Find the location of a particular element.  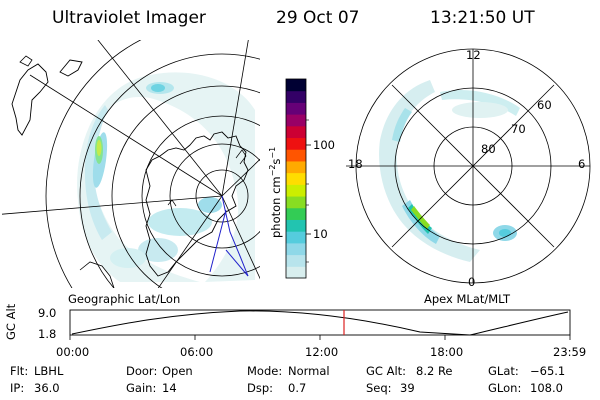

colorbar-unit-label: photon cm−2s−1 is located at coordinates (275, 192).